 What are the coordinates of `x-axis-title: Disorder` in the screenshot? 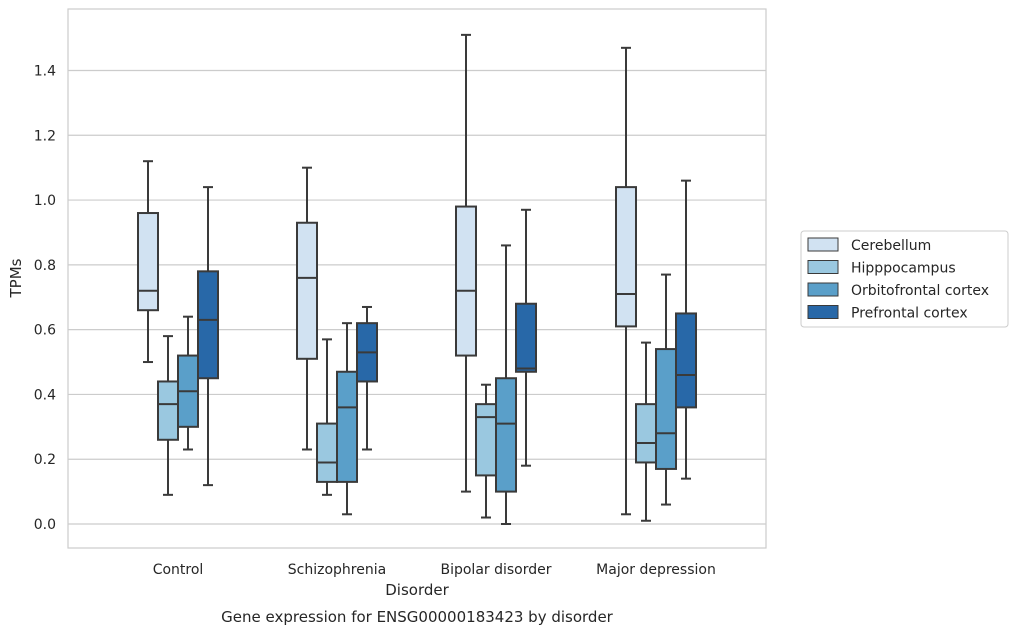 It's located at (417, 590).